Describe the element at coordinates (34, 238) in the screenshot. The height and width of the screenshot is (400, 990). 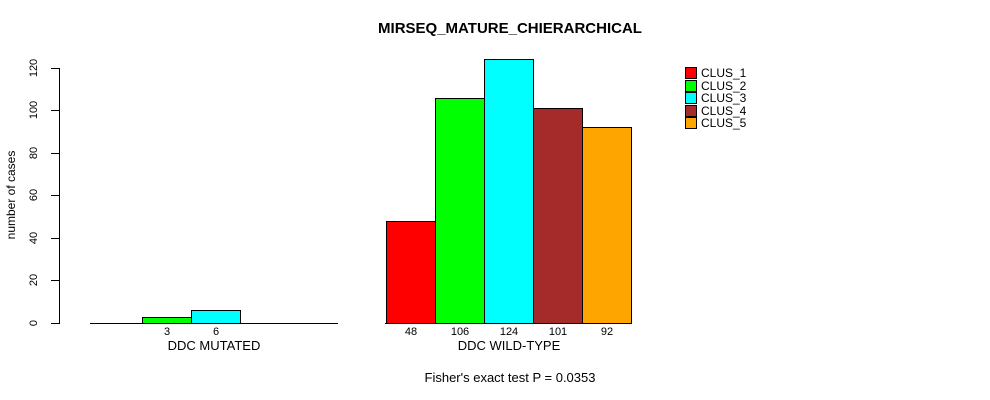
I see `y-tick-label: 40` at that location.